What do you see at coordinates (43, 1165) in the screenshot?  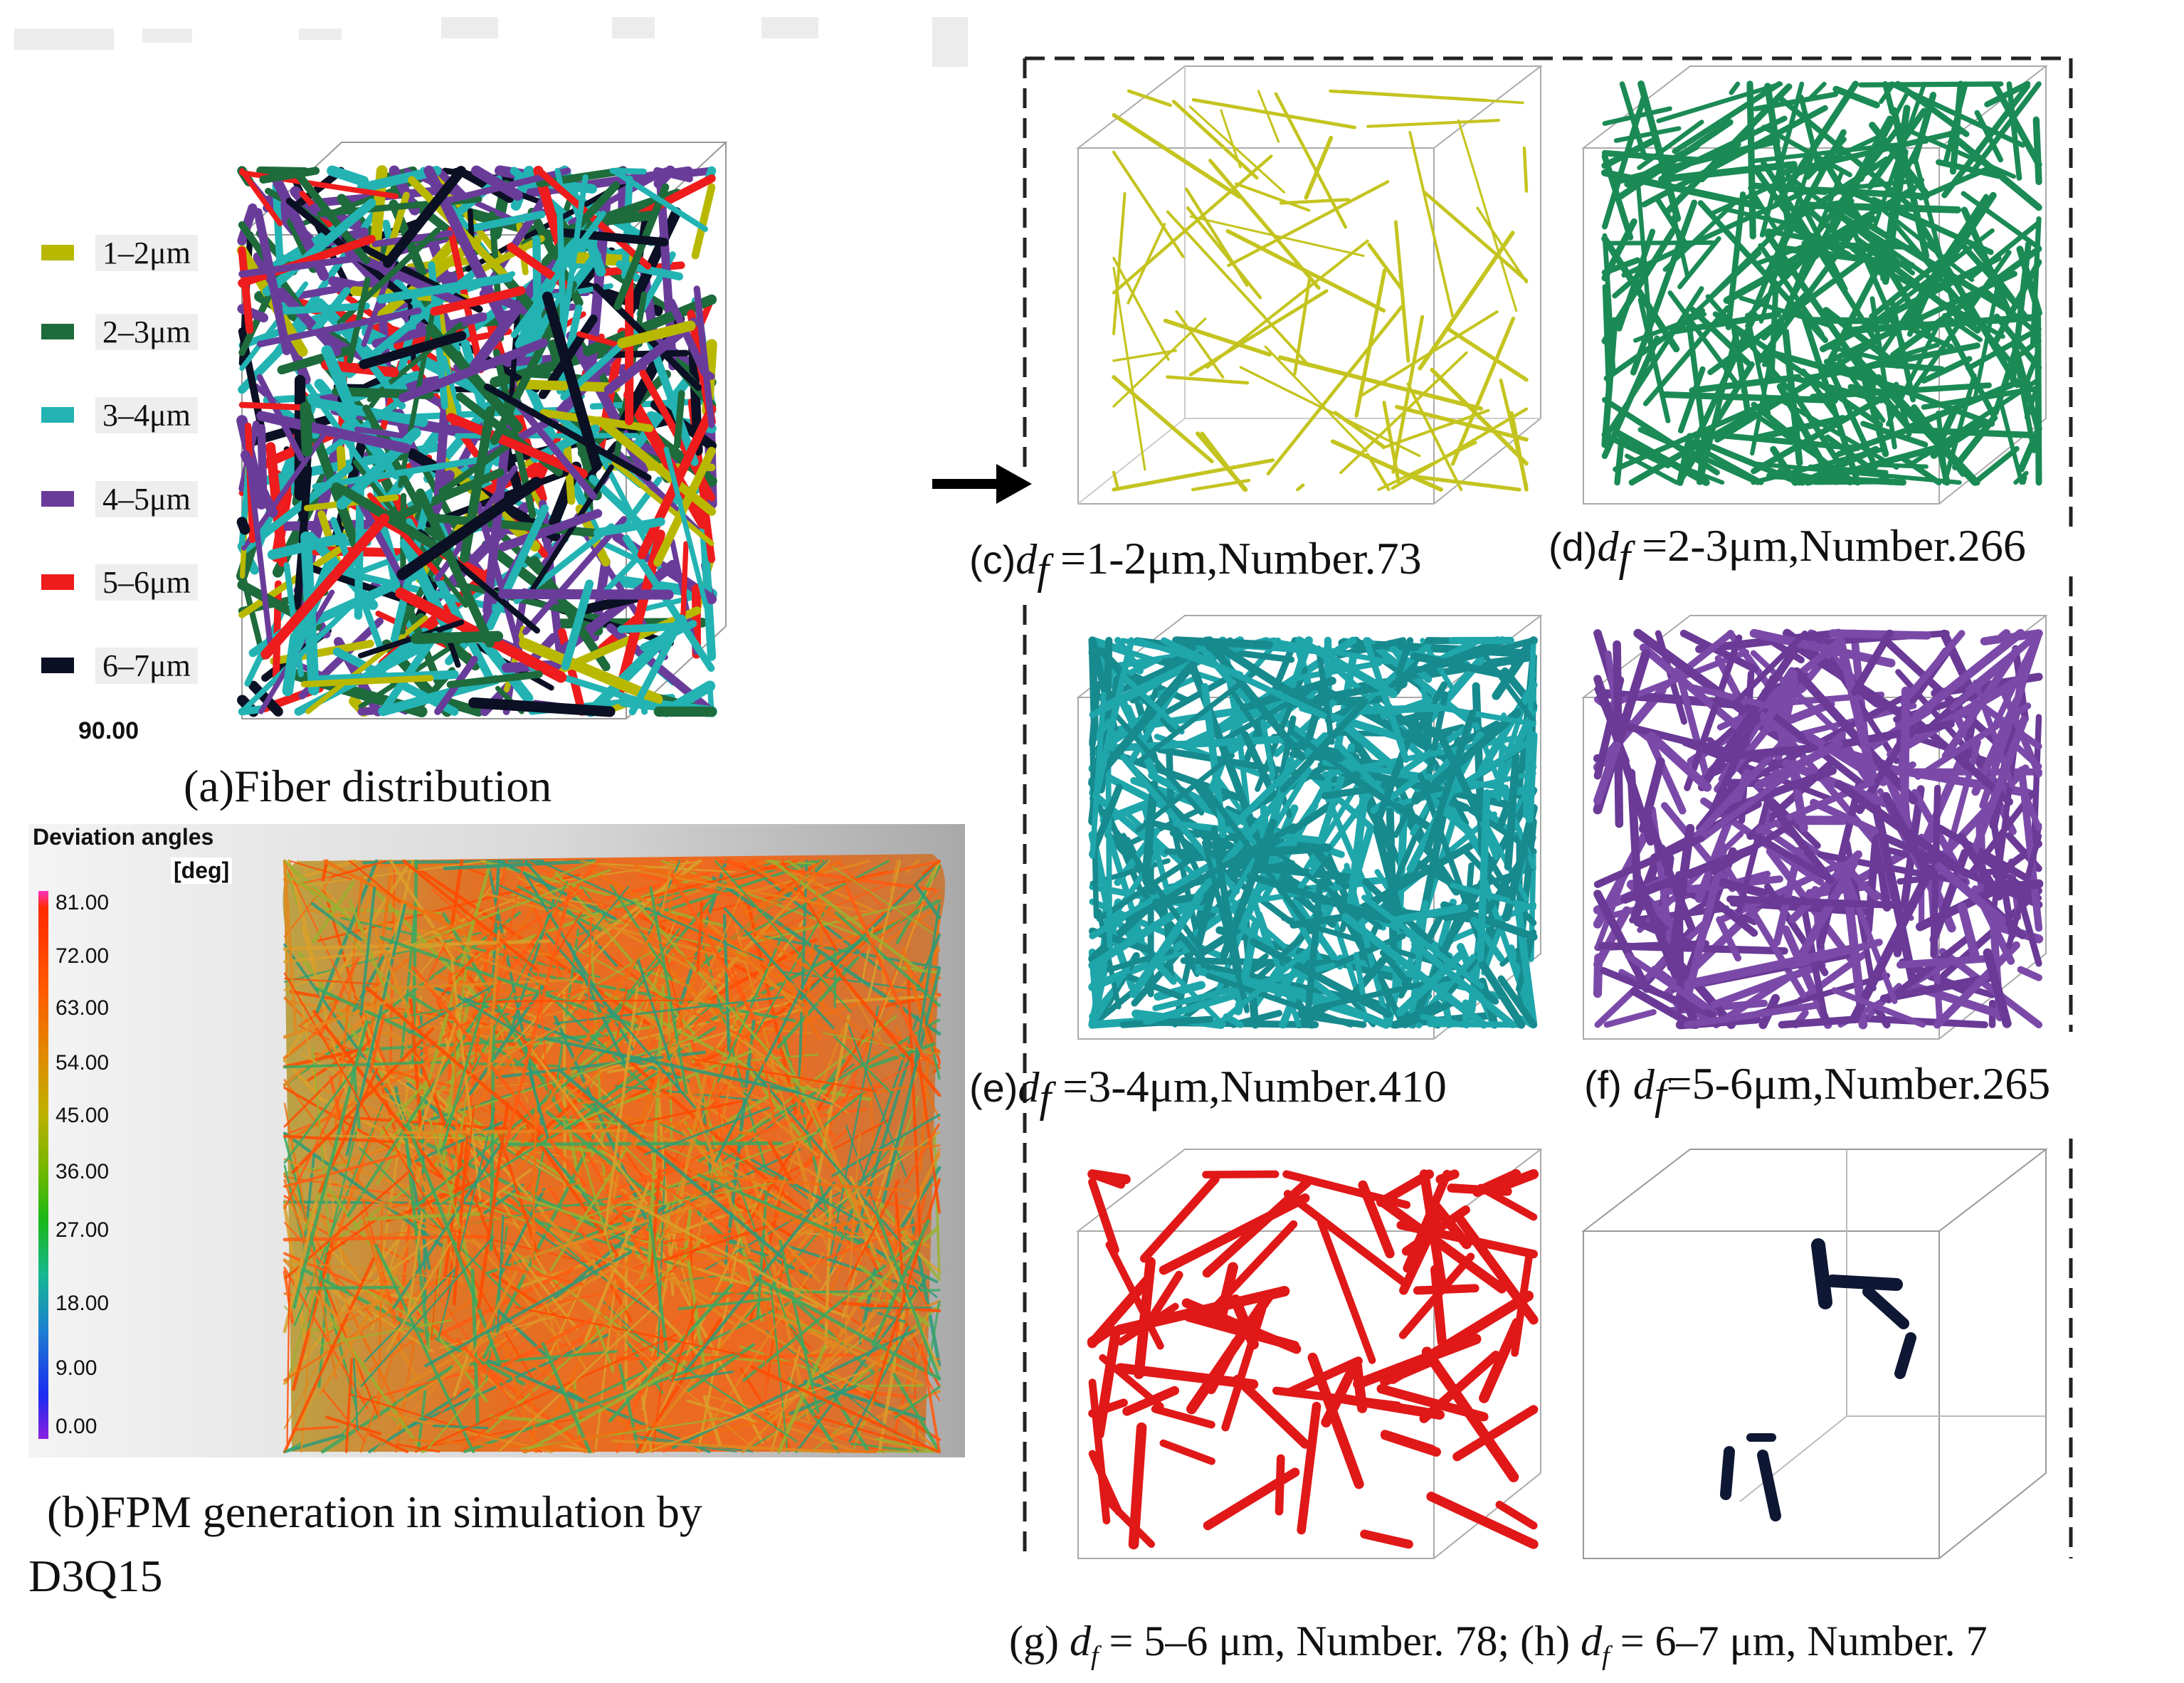 I see `colorbar` at bounding box center [43, 1165].